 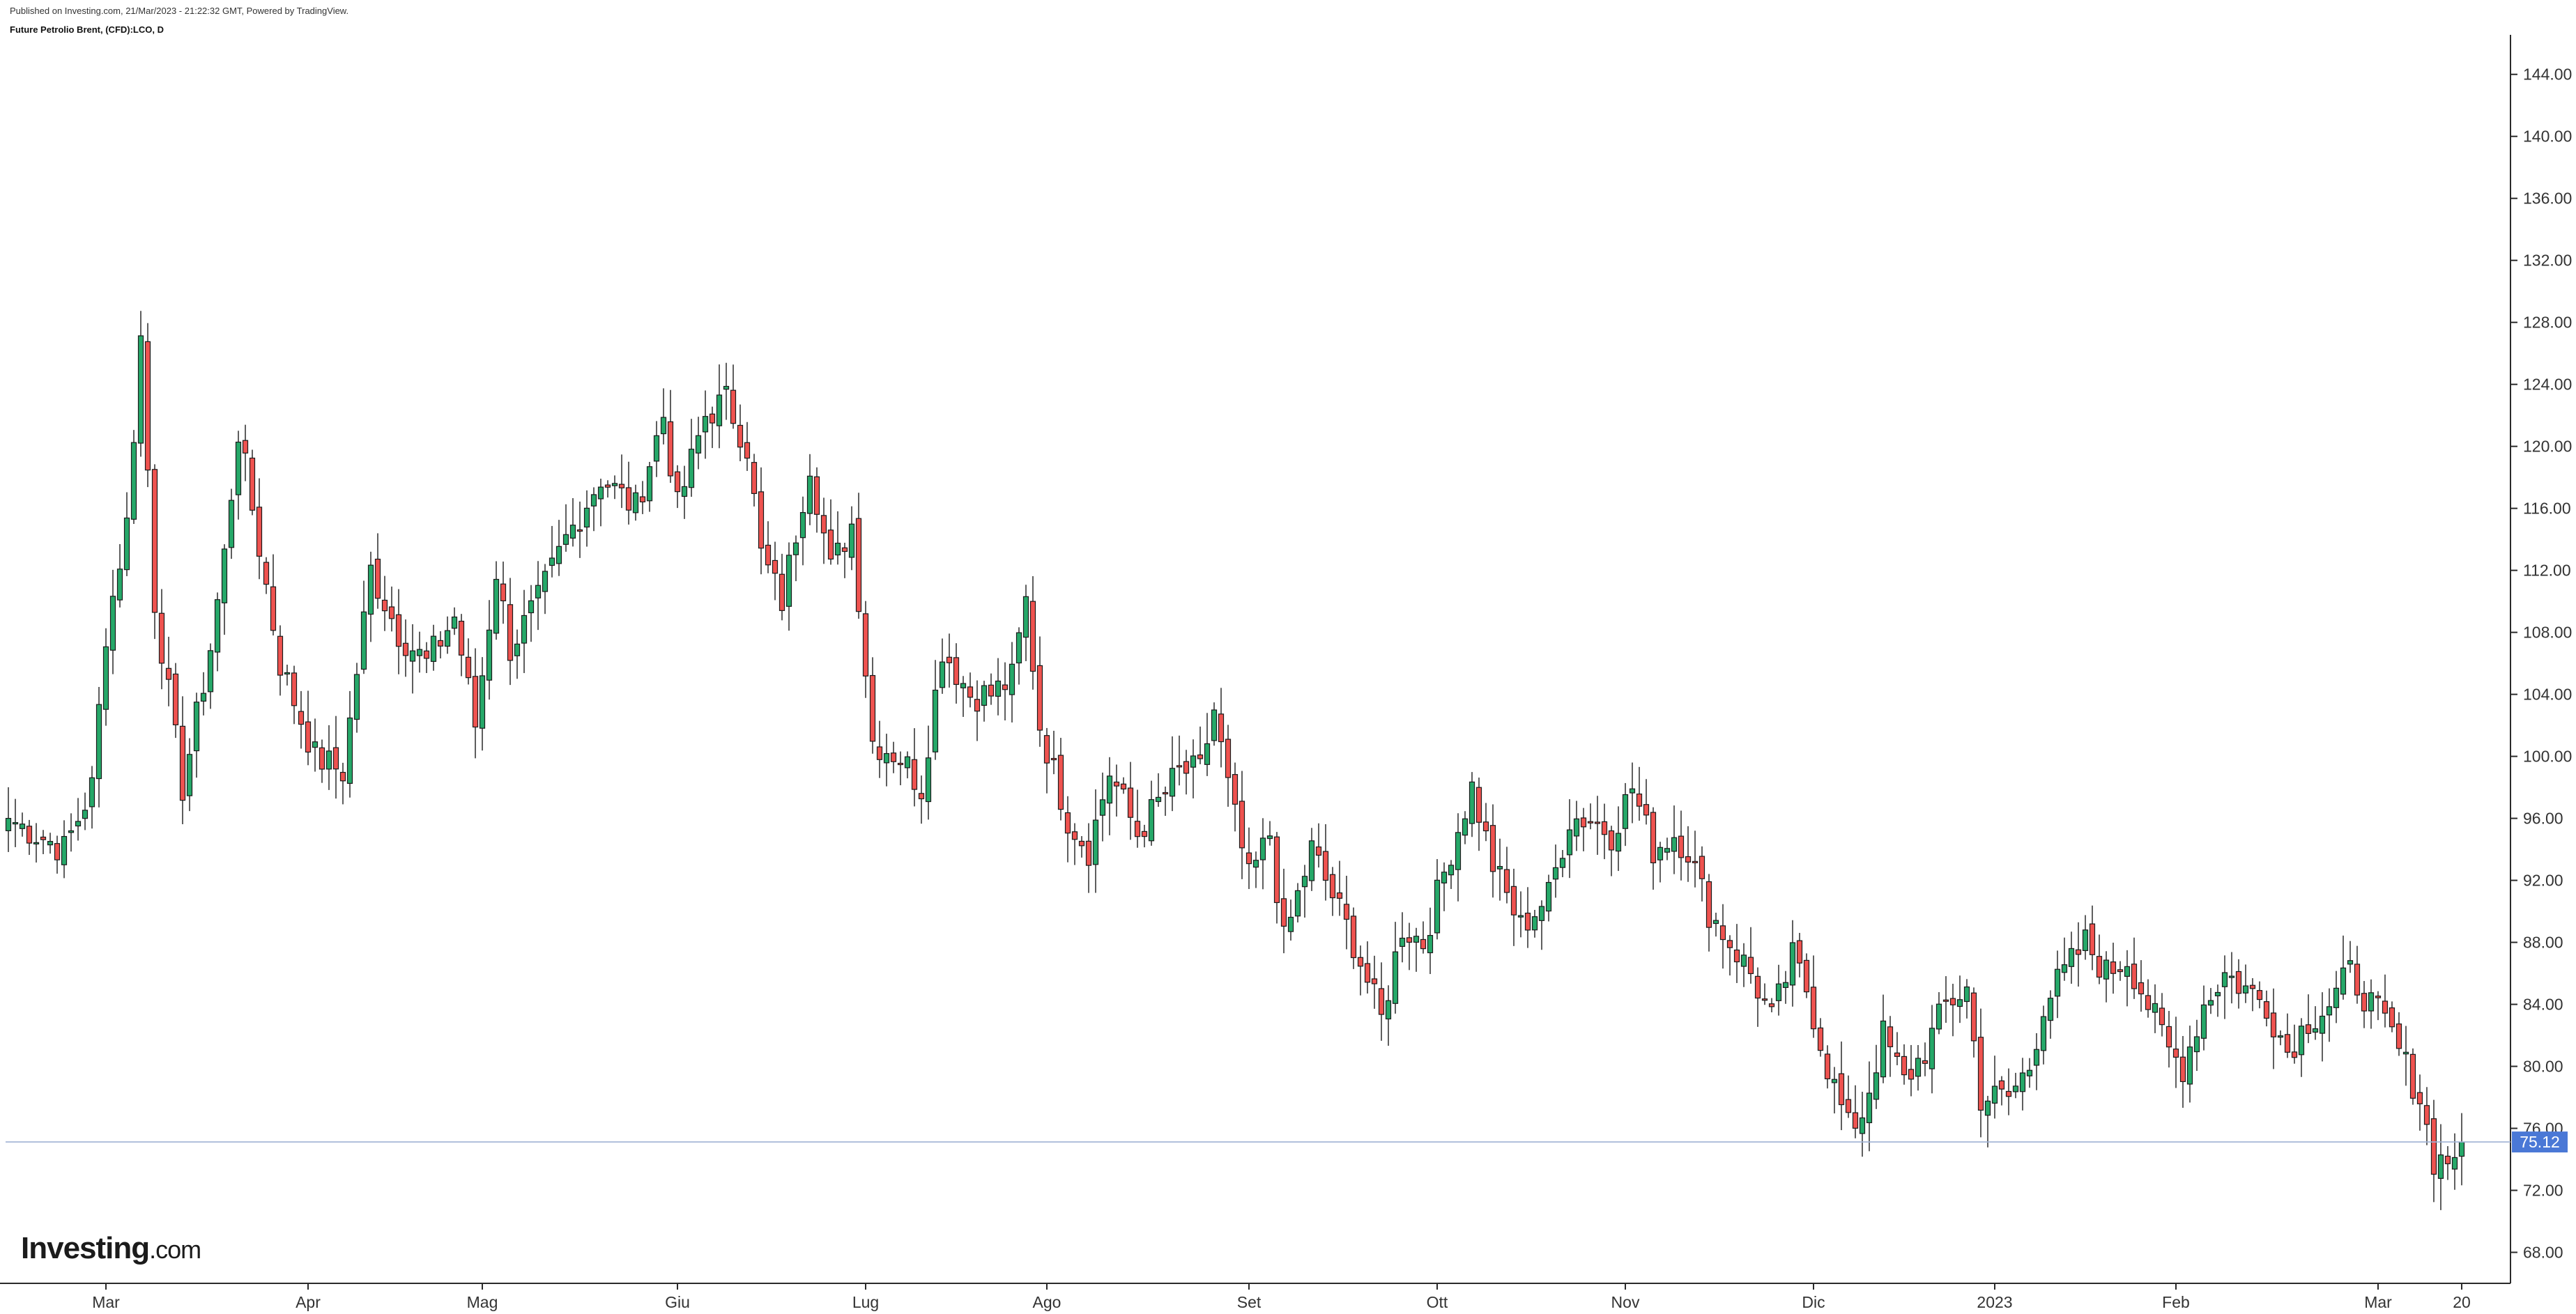 What do you see at coordinates (2547, 261) in the screenshot?
I see `price-tick-label: 132.00` at bounding box center [2547, 261].